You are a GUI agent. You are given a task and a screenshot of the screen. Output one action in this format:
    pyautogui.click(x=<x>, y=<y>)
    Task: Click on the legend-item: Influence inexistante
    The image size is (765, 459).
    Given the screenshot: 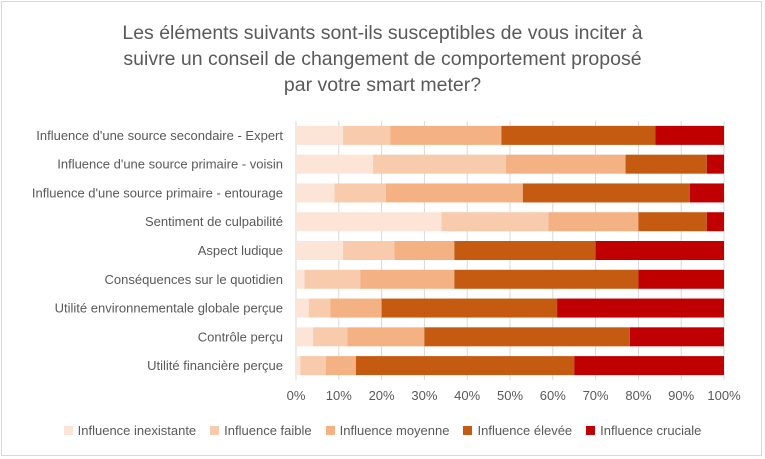 What is the action you would take?
    pyautogui.click(x=130, y=430)
    